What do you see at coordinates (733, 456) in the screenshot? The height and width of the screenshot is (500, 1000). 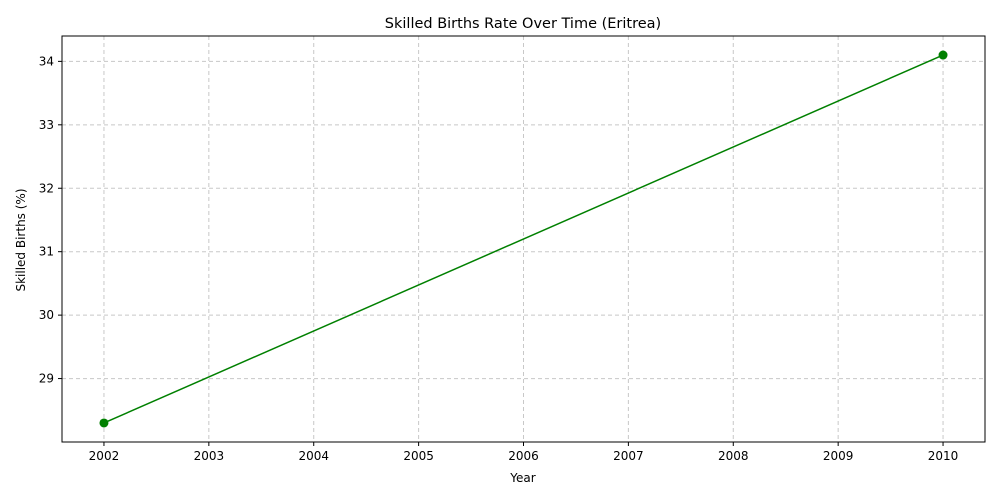 I see `x-tick-label: 2008` at bounding box center [733, 456].